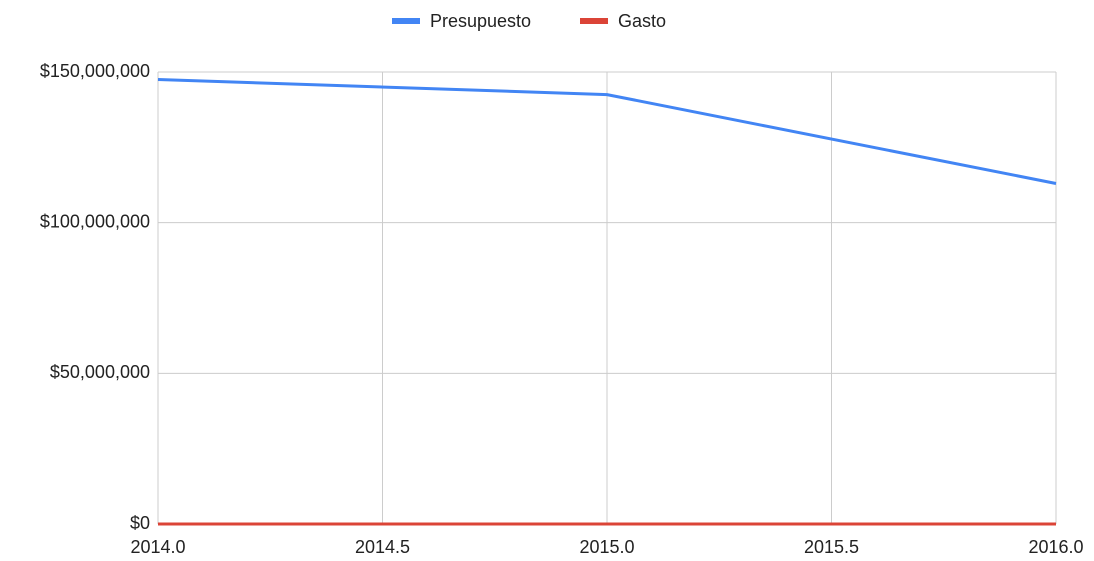  I want to click on legend-label: Presupuesto, so click(480, 21).